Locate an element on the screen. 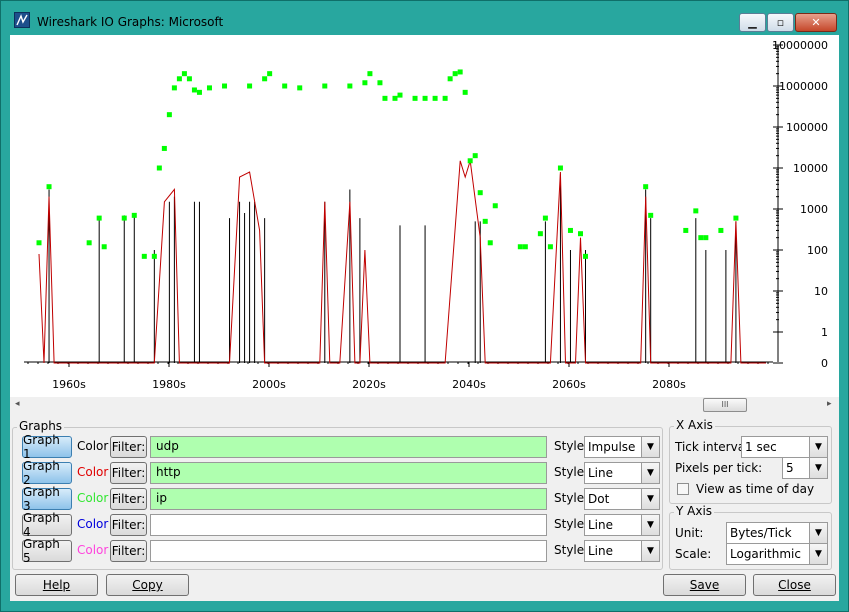 Image resolution: width=849 pixels, height=612 pixels. view-time-of-day-checkbox is located at coordinates (683, 489).